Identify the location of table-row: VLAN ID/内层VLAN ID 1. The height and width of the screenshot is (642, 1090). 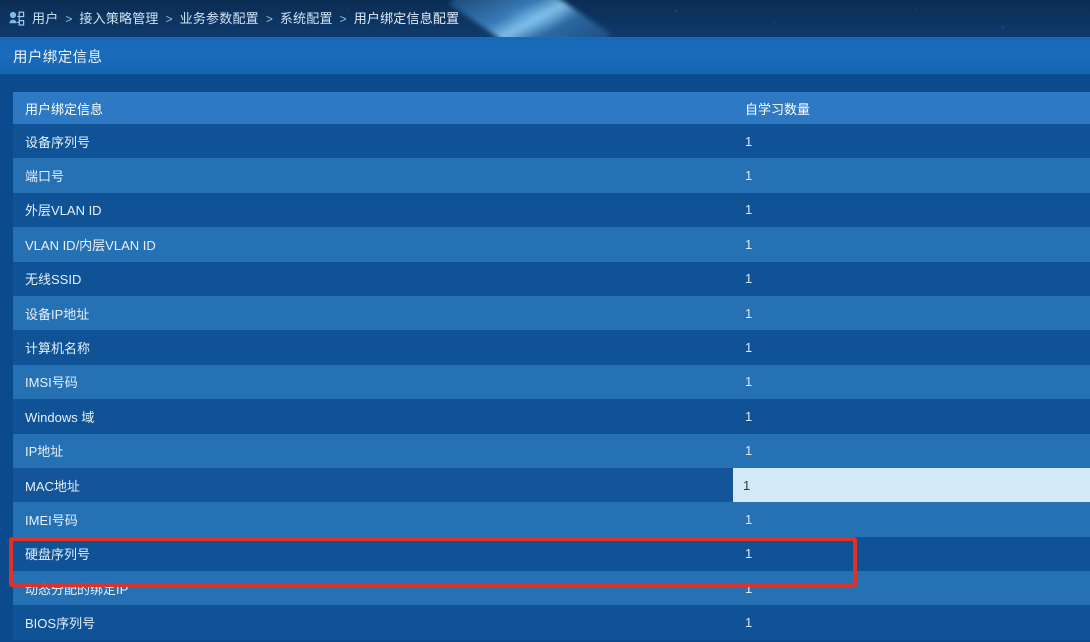
(551, 244).